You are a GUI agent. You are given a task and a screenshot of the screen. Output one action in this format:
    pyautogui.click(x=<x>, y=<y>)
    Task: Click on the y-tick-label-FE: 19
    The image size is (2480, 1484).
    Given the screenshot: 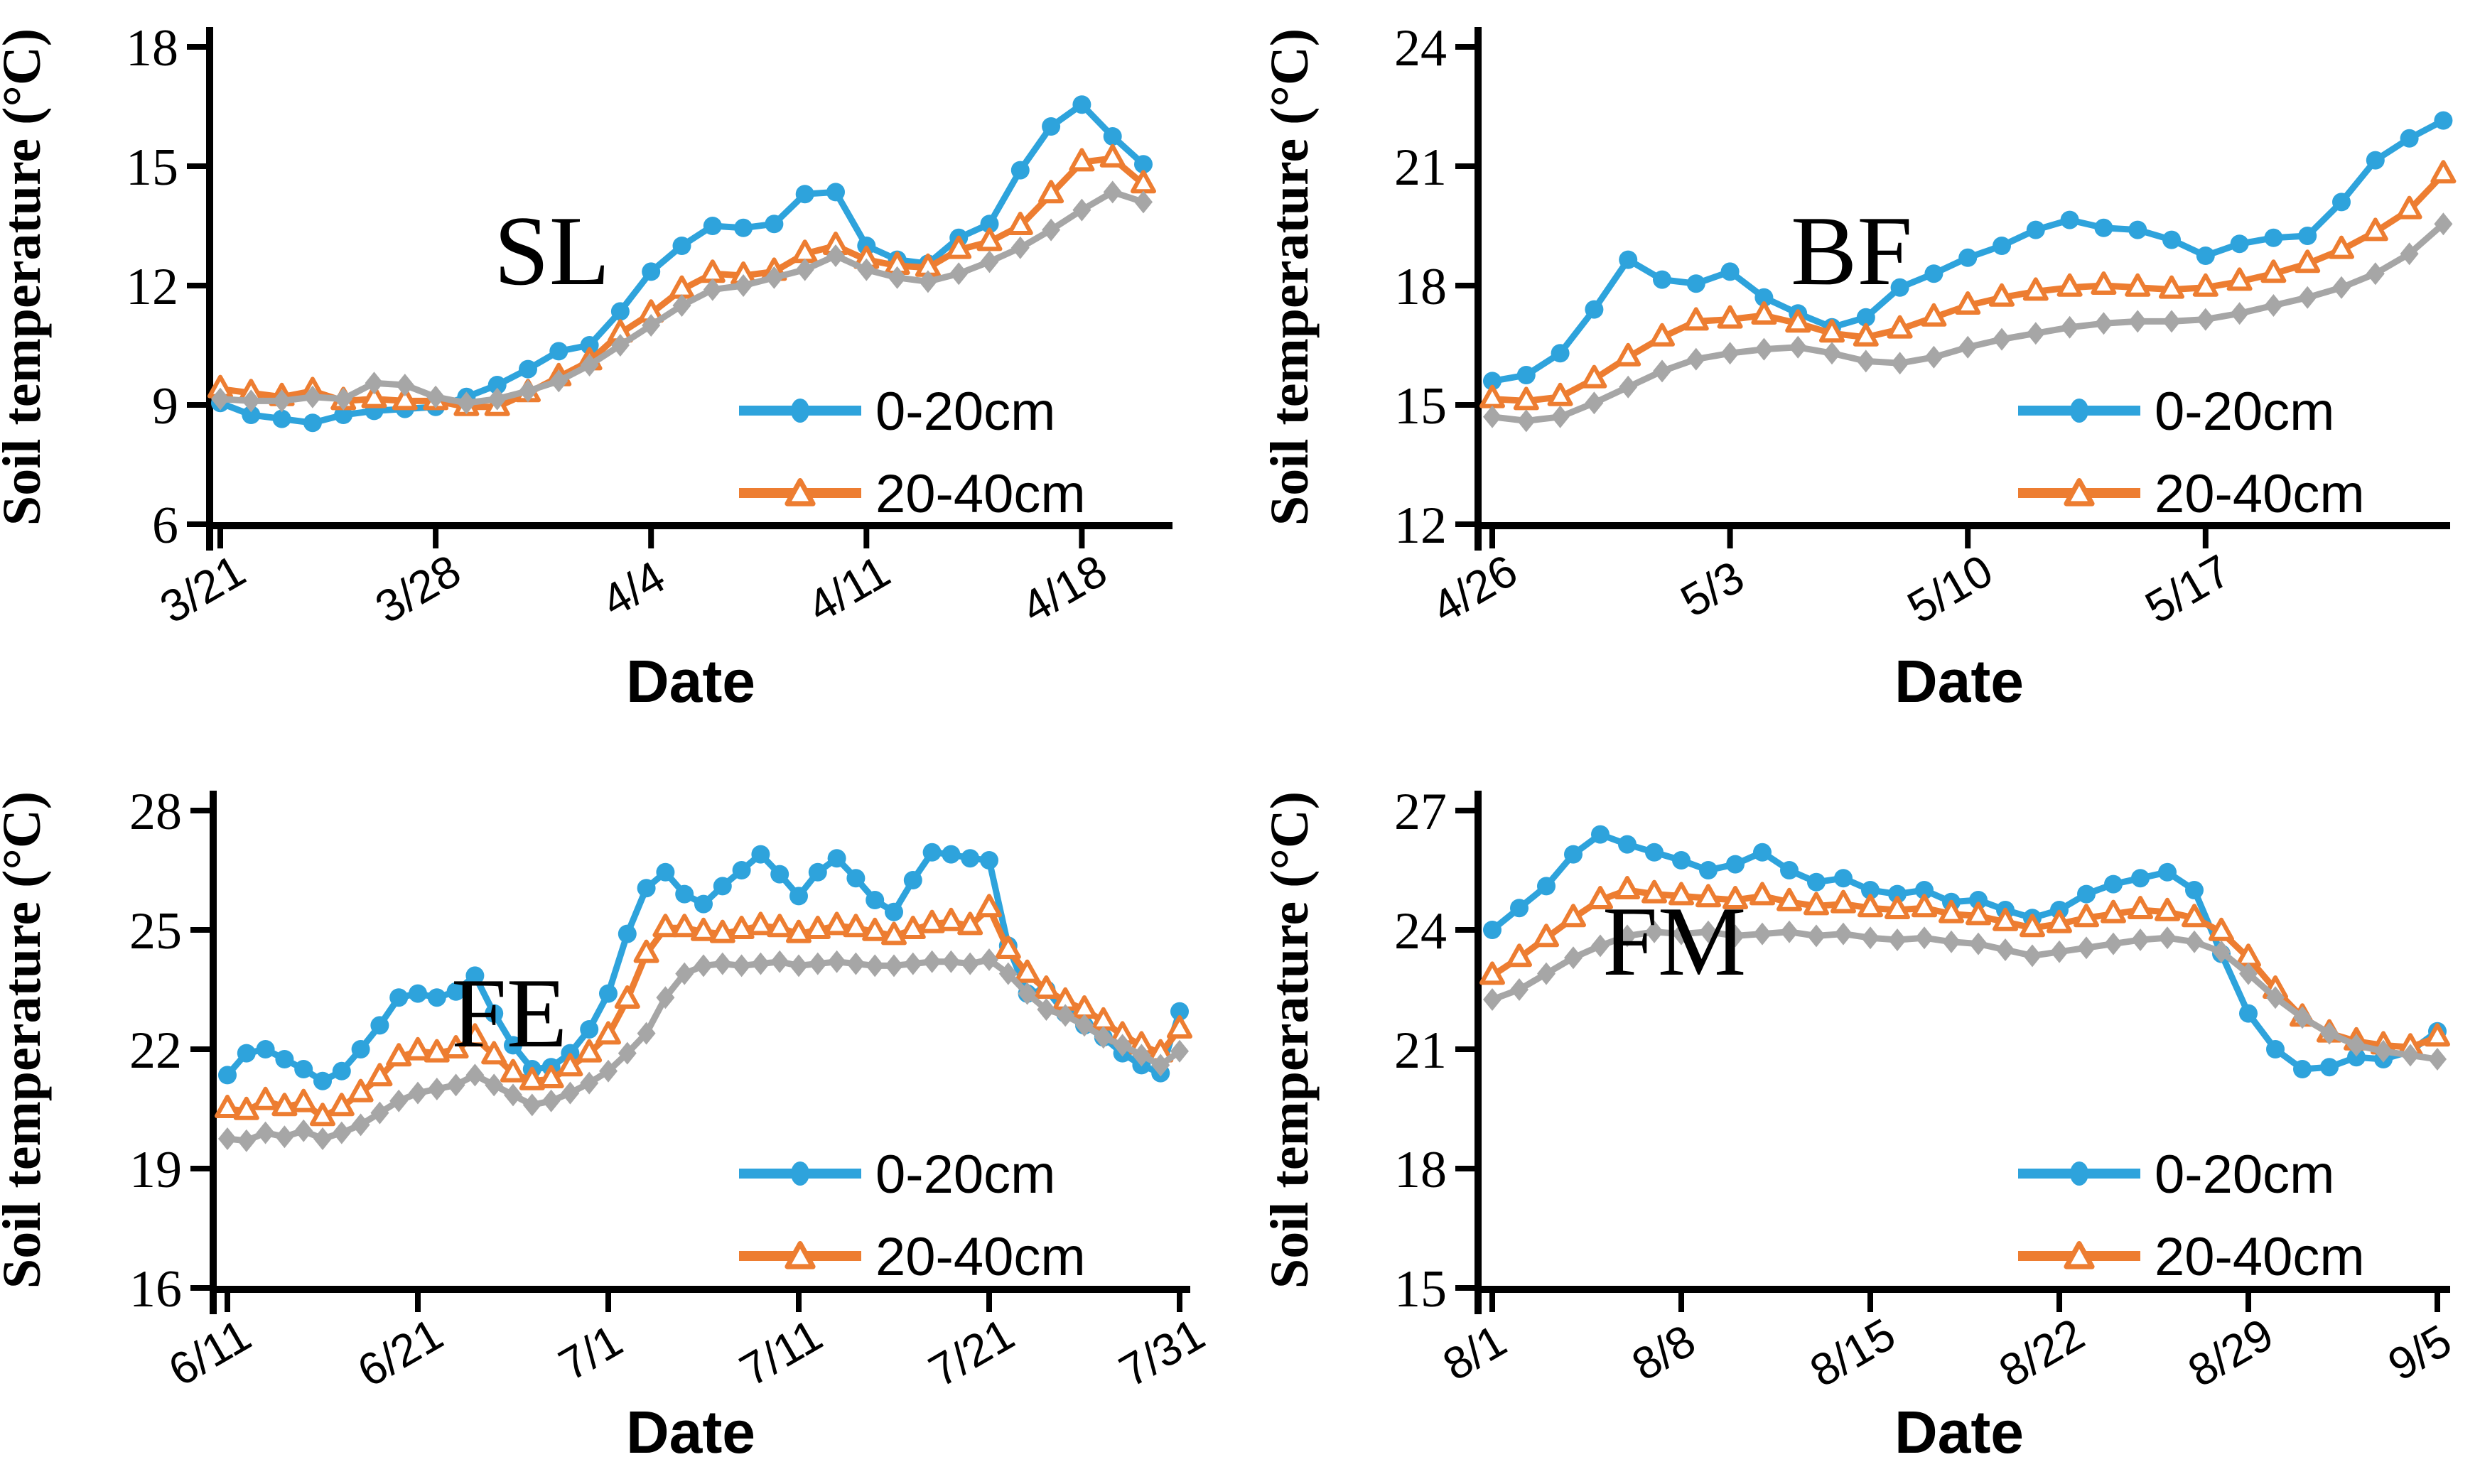 What is the action you would take?
    pyautogui.click(x=155, y=1170)
    